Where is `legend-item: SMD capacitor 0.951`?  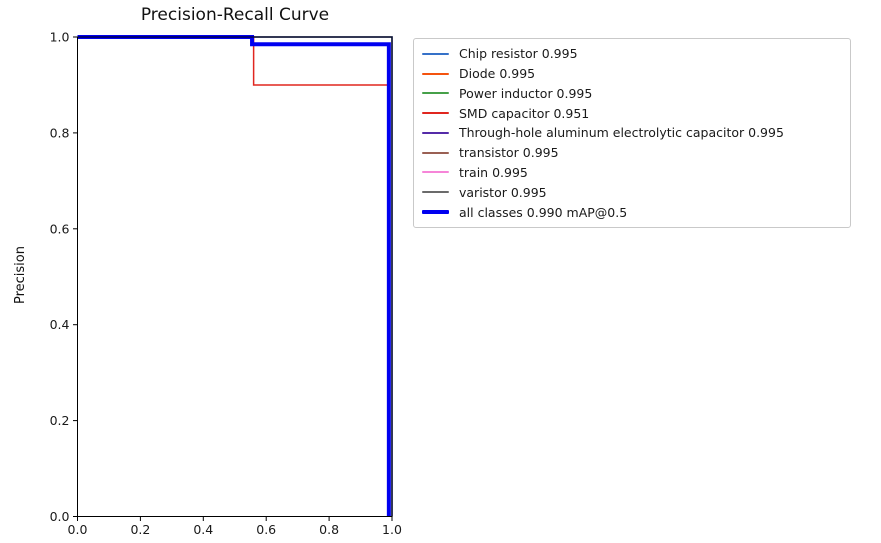 legend-item: SMD capacitor 0.951 is located at coordinates (632, 113).